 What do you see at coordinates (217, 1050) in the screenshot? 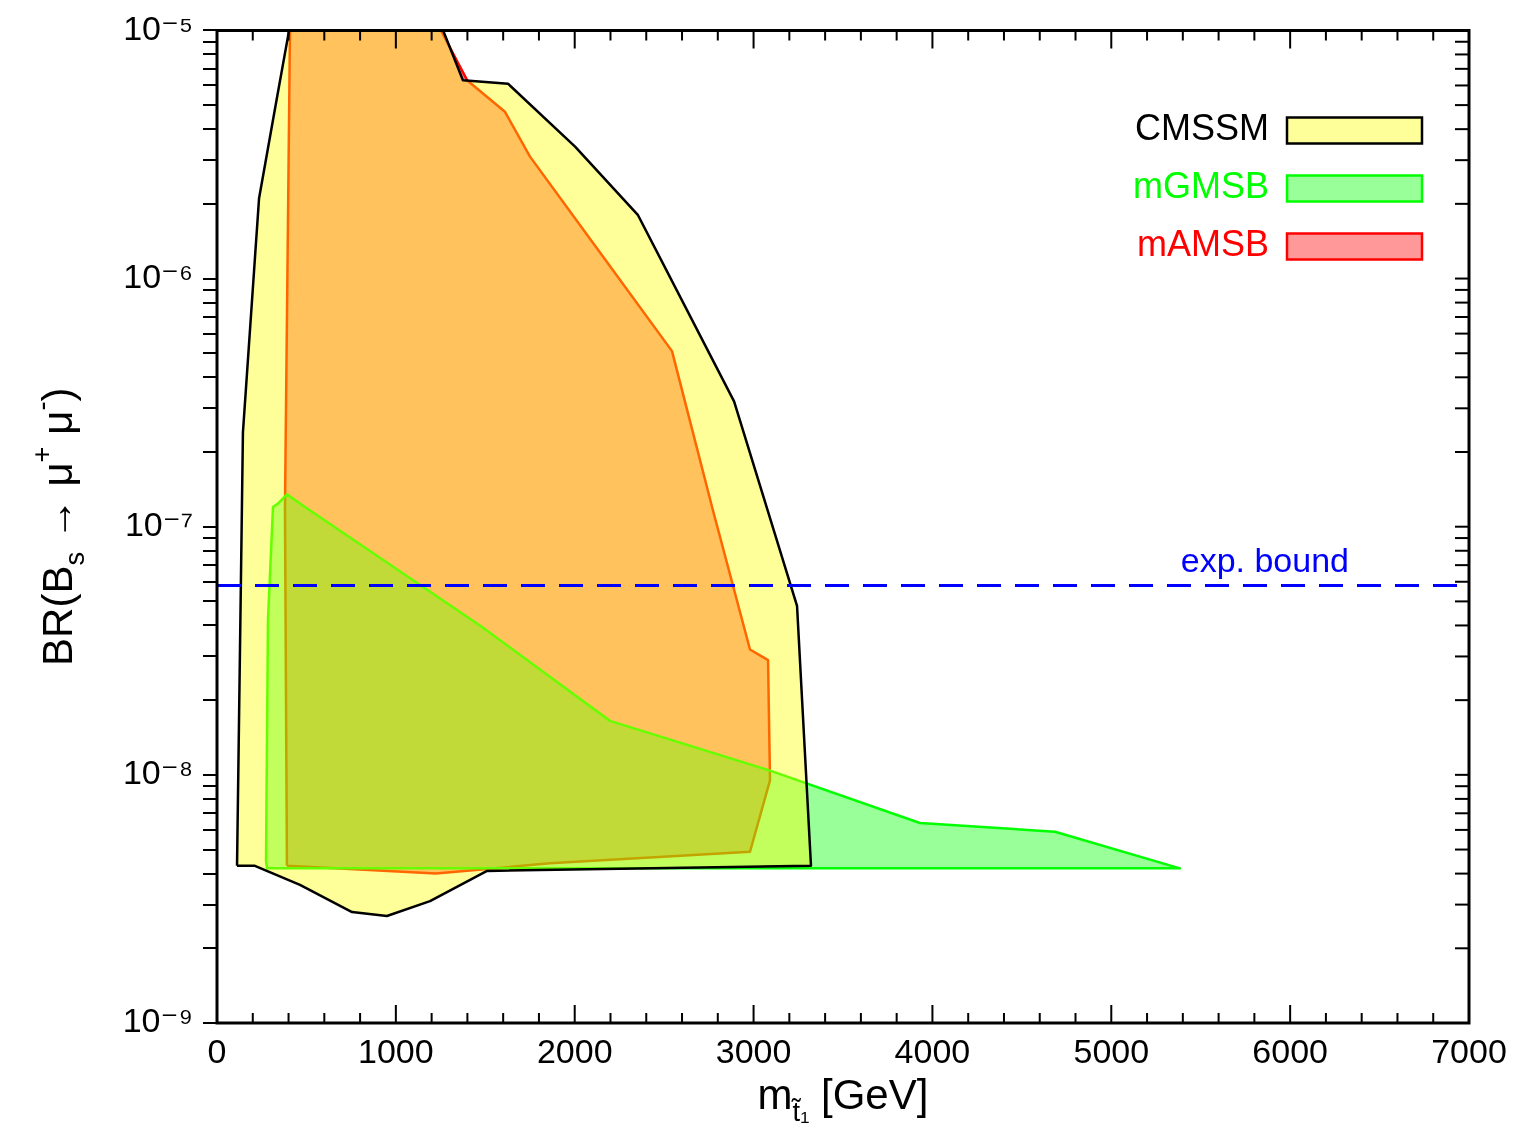
I see `x-tick-label: 0` at bounding box center [217, 1050].